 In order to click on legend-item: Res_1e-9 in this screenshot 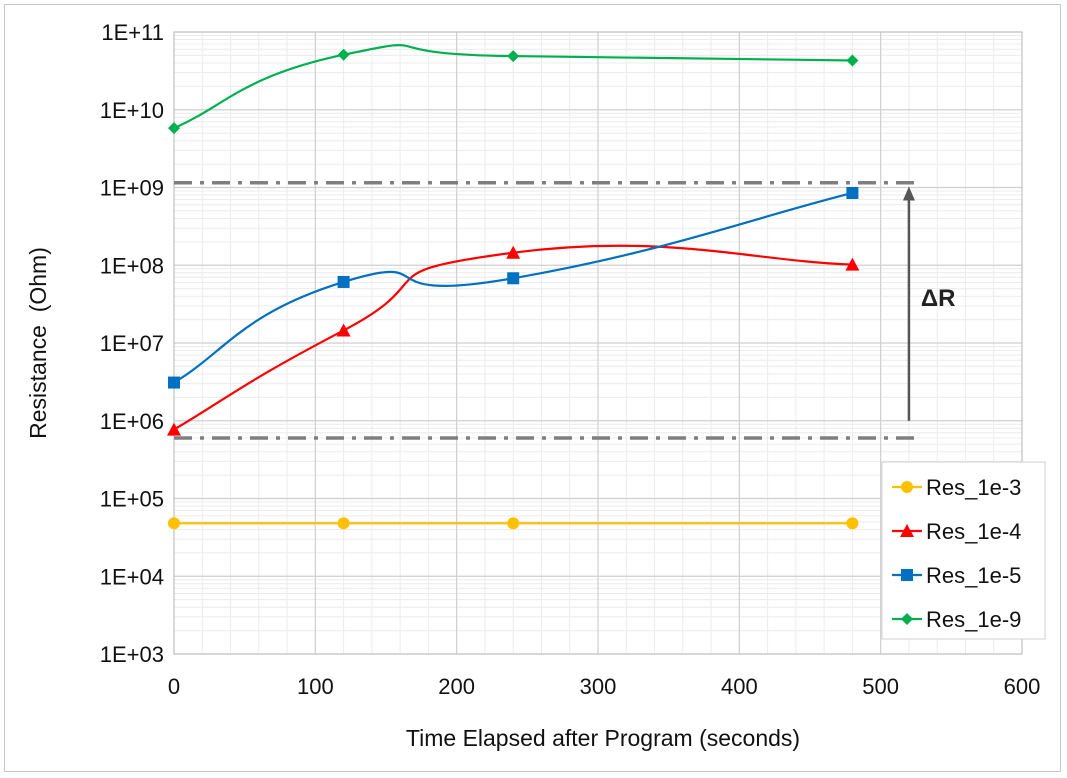, I will do `click(956, 619)`.